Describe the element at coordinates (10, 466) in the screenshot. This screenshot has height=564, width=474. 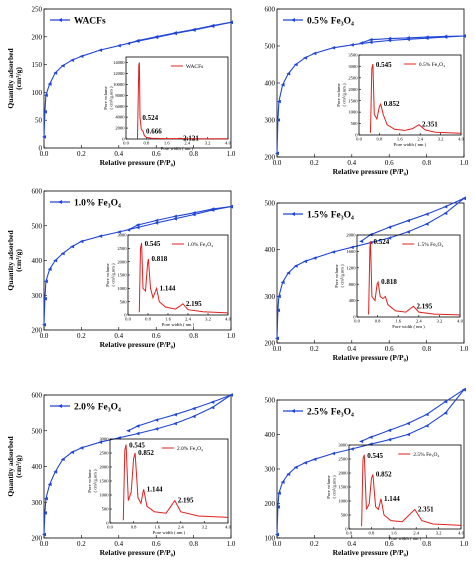
I see `y-axis-label-line: Quantity adsorbed` at that location.